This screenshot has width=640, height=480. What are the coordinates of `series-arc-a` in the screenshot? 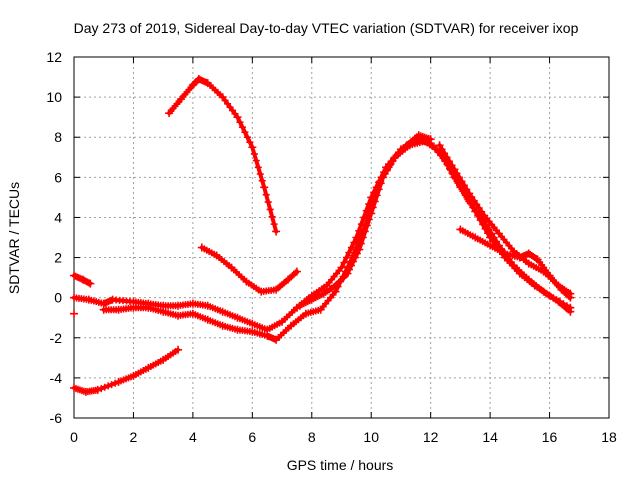 It's located at (223, 155).